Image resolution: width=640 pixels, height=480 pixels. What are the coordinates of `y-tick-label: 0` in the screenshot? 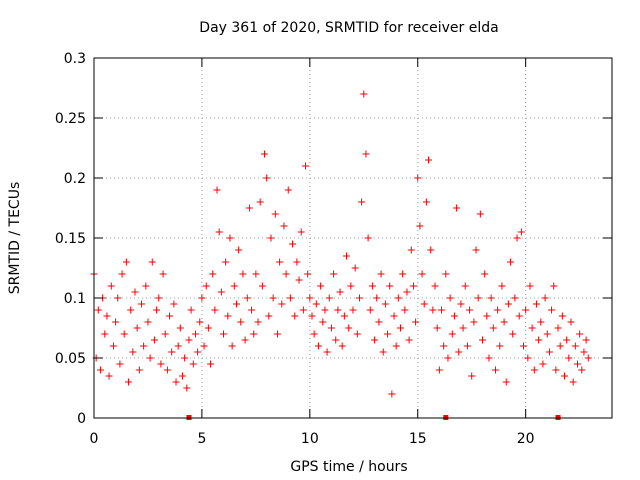 It's located at (81, 419).